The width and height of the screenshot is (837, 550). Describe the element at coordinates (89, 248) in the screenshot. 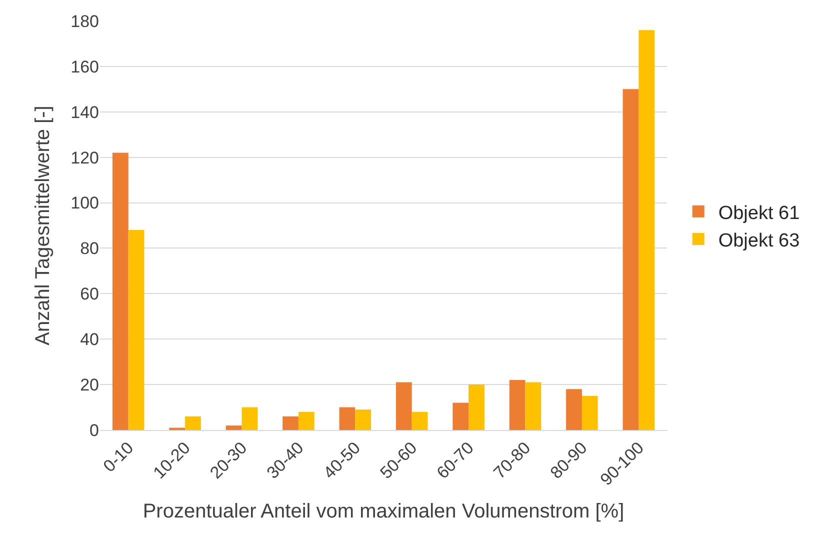

I see `y-tick-label: 80` at that location.